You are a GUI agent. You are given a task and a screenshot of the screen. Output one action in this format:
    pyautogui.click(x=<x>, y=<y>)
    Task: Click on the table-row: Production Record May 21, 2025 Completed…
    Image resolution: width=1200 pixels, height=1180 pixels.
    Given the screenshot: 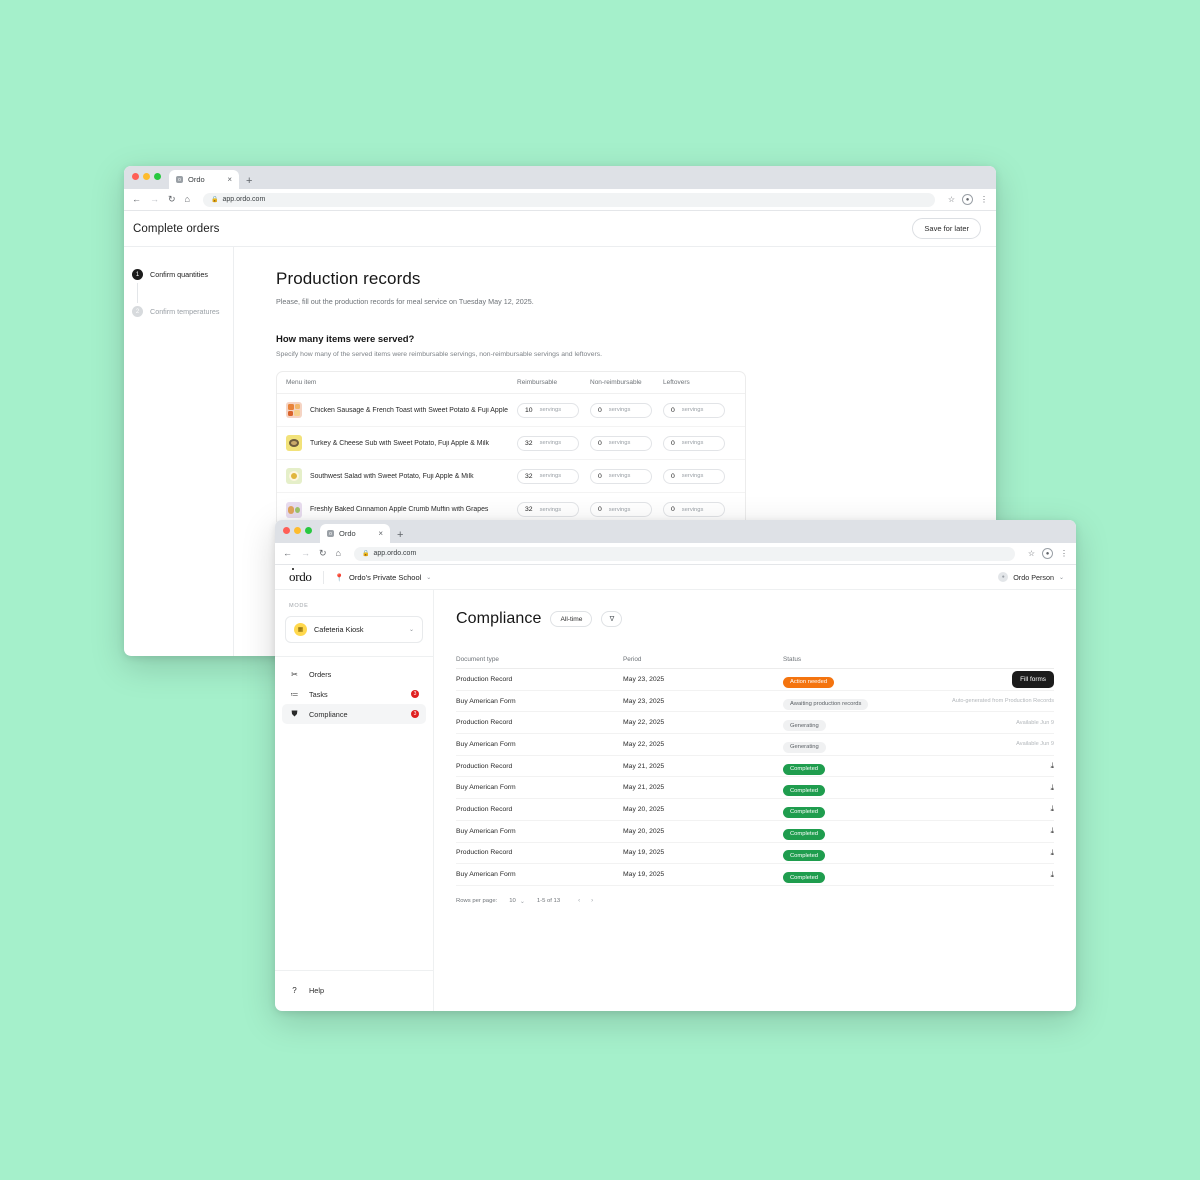 What is the action you would take?
    pyautogui.click(x=755, y=767)
    